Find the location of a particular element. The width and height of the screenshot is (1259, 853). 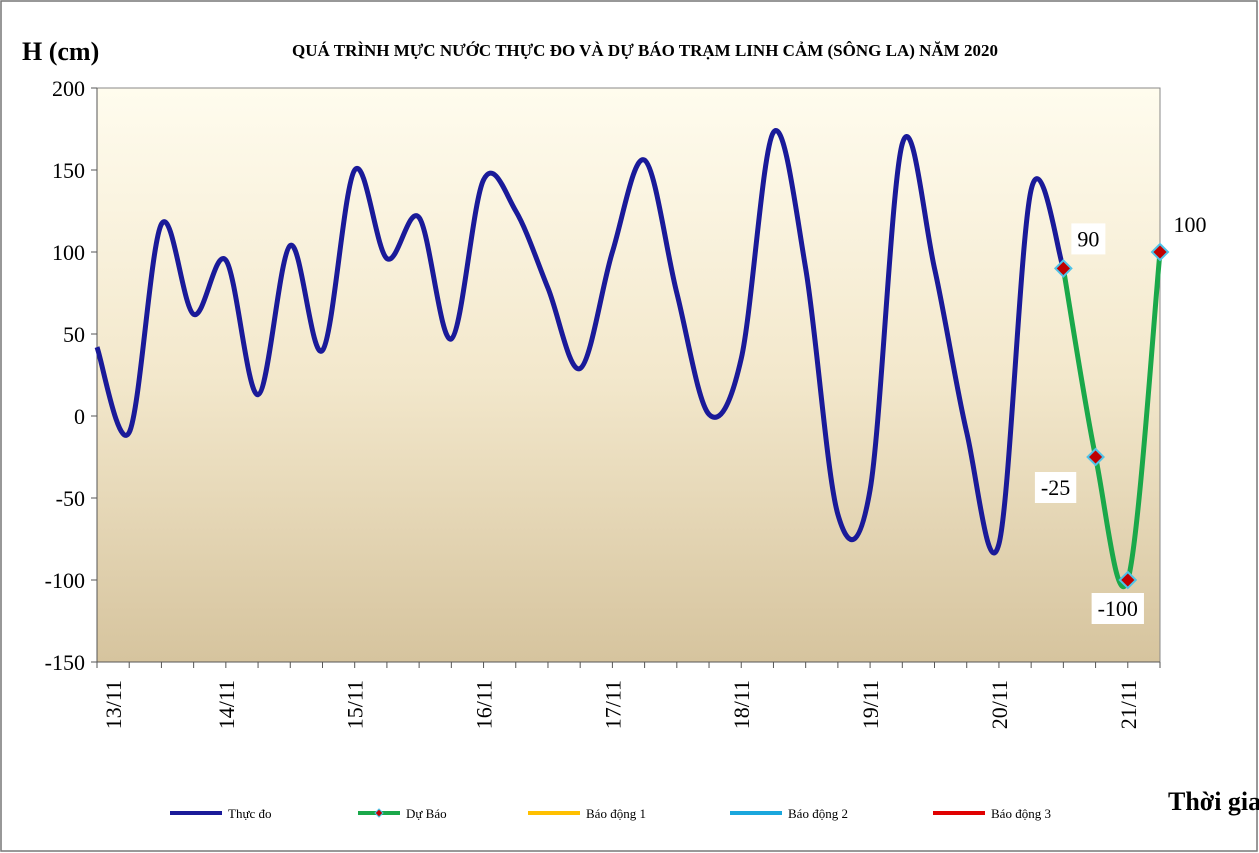

y-tick-label: 100 is located at coordinates (68, 252).